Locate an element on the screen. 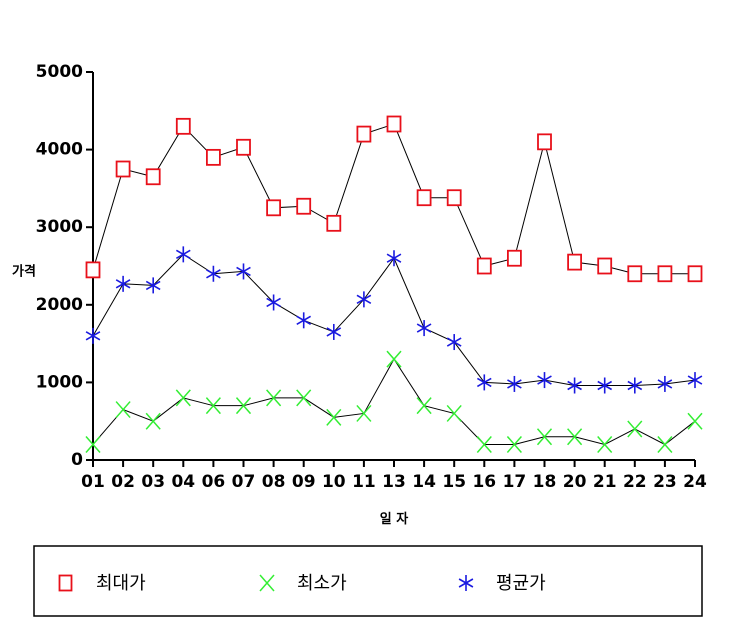 The height and width of the screenshot is (630, 730). x-tick-label: 14 is located at coordinates (424, 482).